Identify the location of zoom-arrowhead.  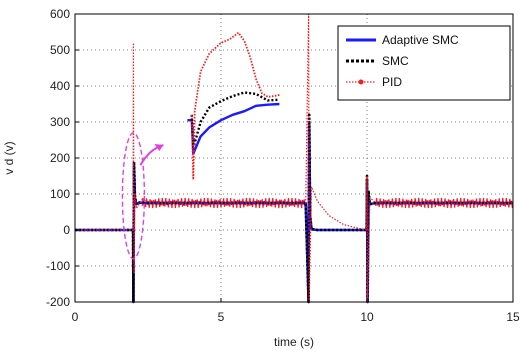
(159, 148).